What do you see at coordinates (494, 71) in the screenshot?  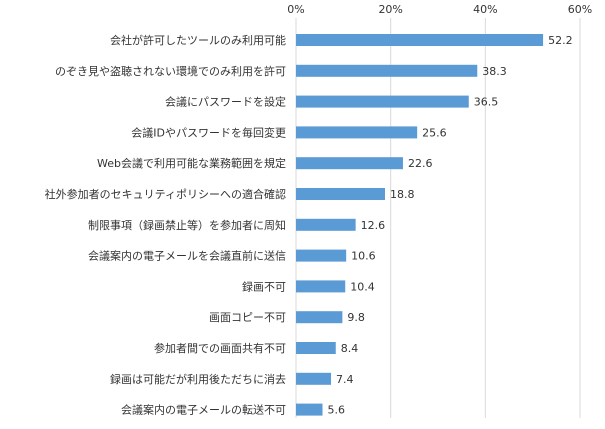 I see `value-label: 38.3` at bounding box center [494, 71].